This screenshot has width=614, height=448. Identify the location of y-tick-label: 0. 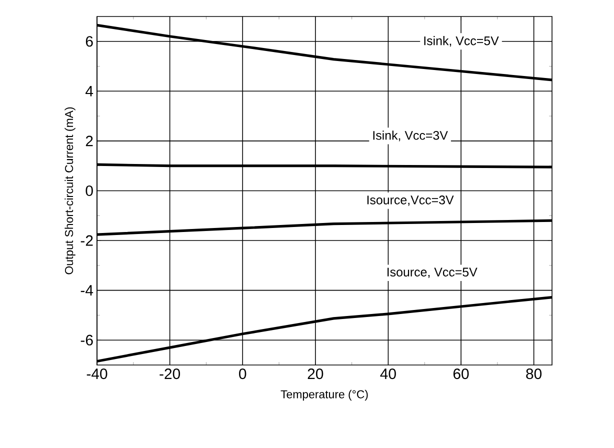
(89, 190).